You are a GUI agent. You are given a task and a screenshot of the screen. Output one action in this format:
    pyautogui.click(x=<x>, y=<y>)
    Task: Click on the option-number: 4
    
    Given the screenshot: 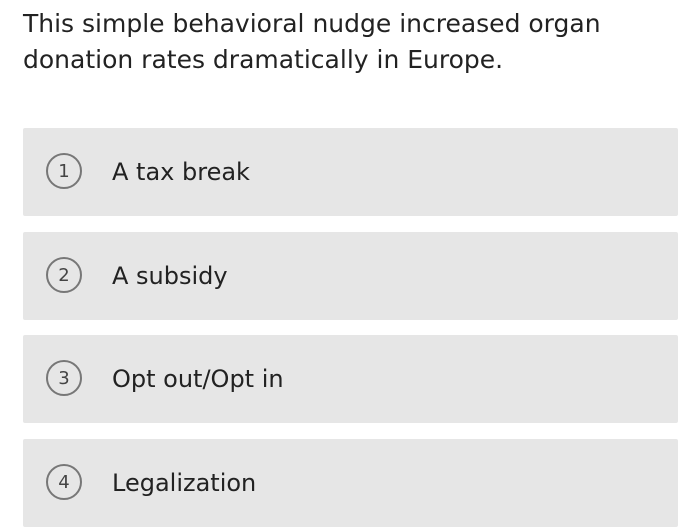 What is the action you would take?
    pyautogui.click(x=64, y=482)
    